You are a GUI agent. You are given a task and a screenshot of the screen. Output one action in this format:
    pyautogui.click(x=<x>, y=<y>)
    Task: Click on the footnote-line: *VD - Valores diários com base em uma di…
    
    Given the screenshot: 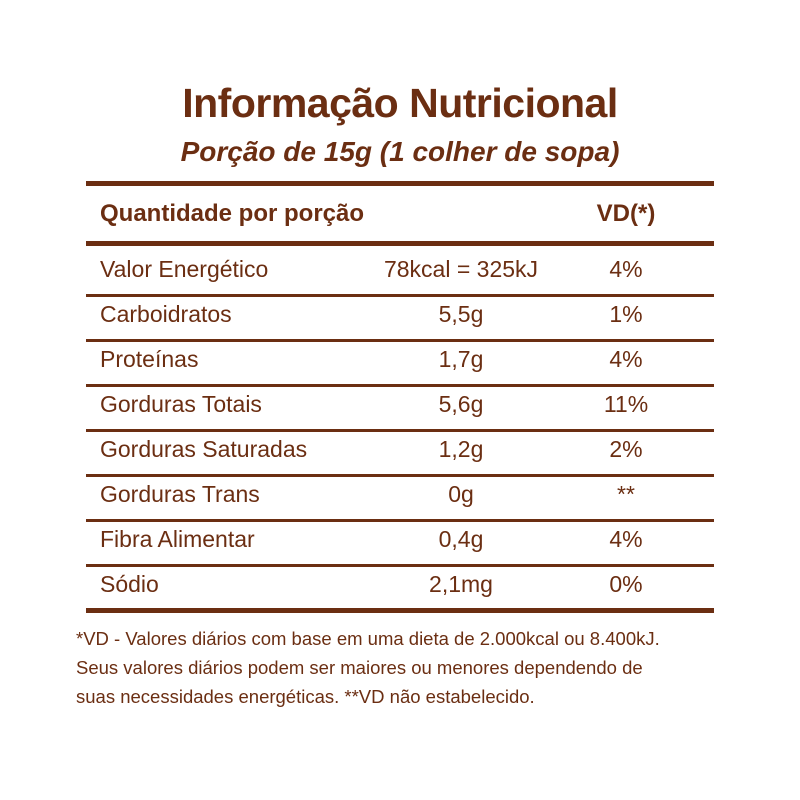 What is the action you would take?
    pyautogui.click(x=368, y=638)
    